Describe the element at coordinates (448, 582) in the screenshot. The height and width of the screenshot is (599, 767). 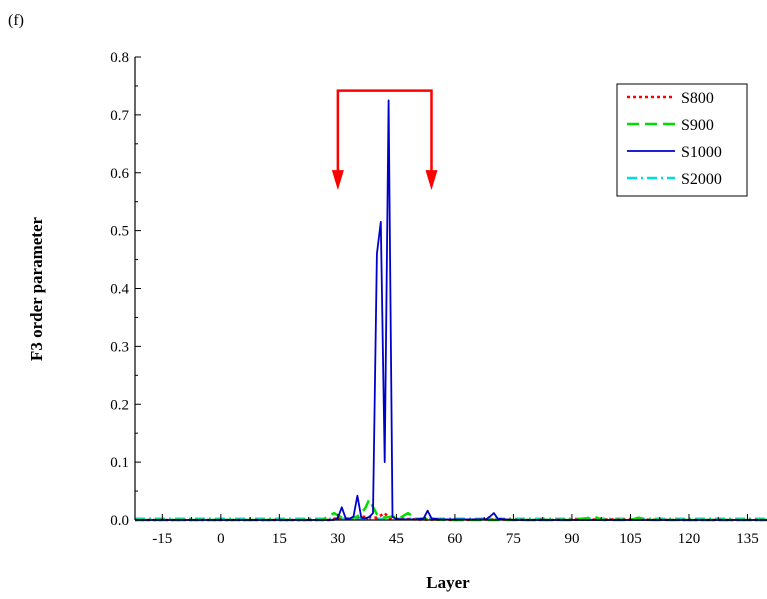
I see `x-axis-label: Layer` at that location.